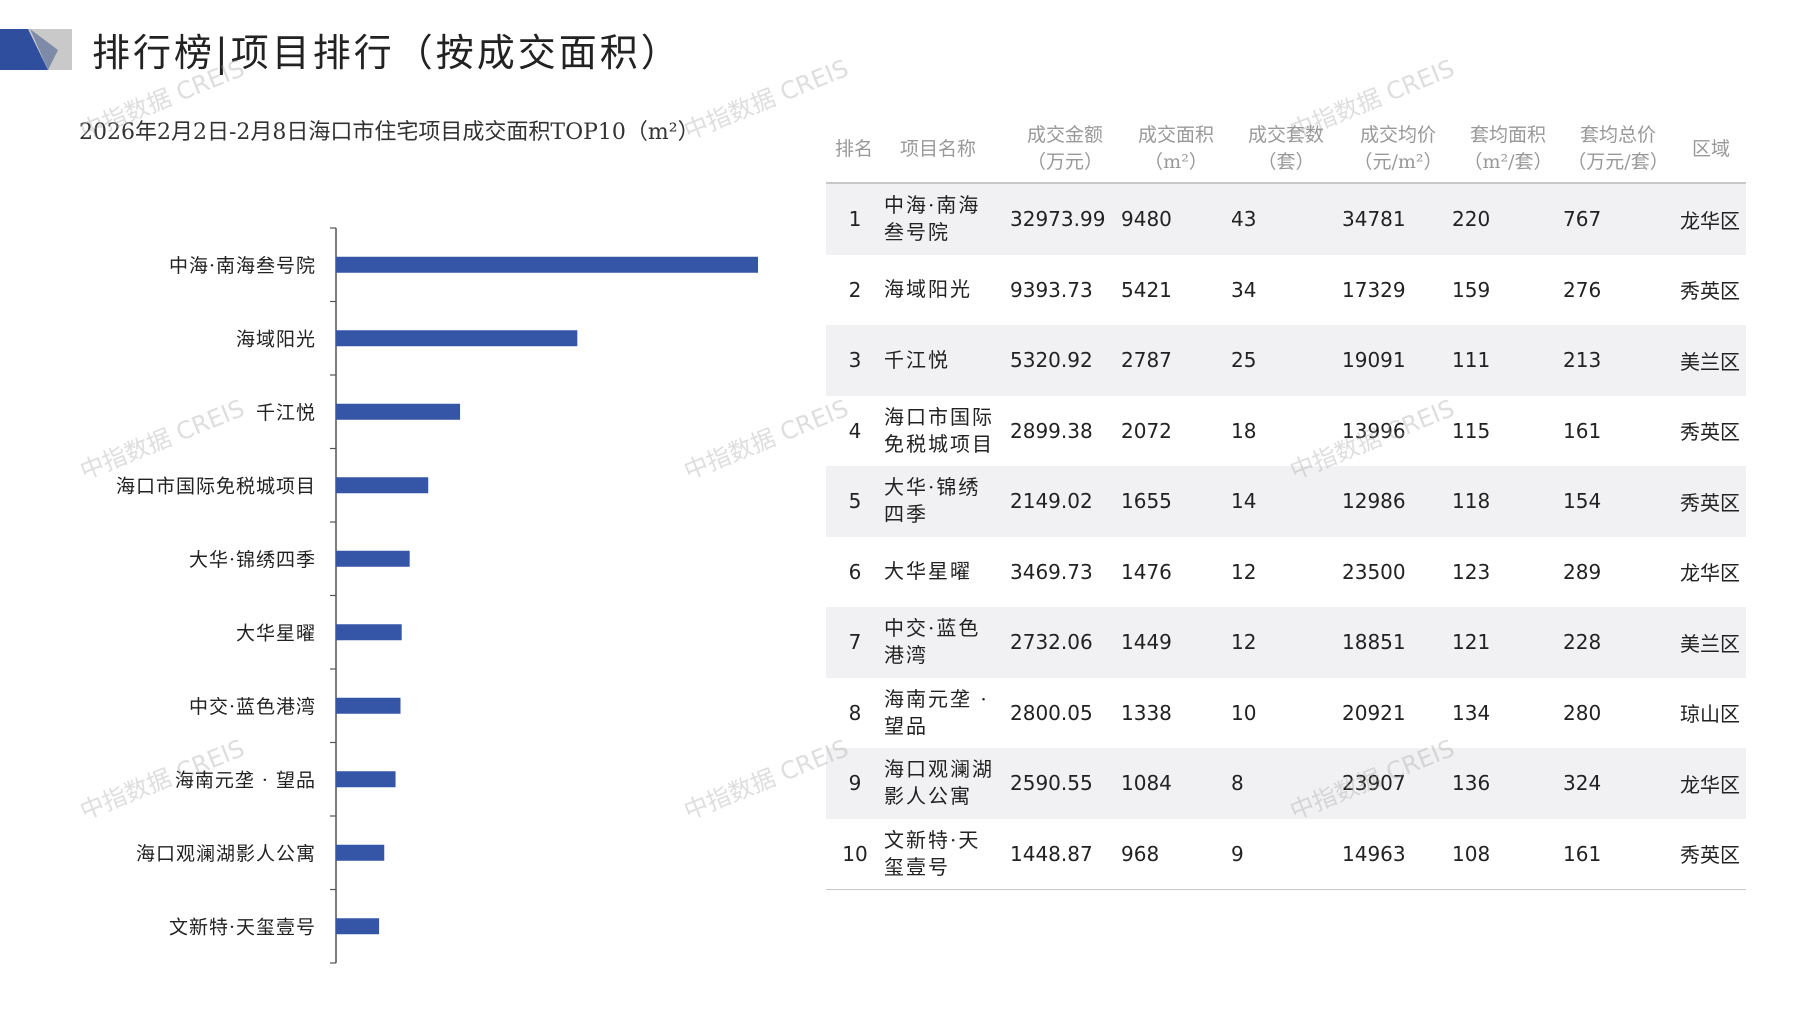 The image size is (1797, 1010). I want to click on table-cell: 213, so click(1582, 360).